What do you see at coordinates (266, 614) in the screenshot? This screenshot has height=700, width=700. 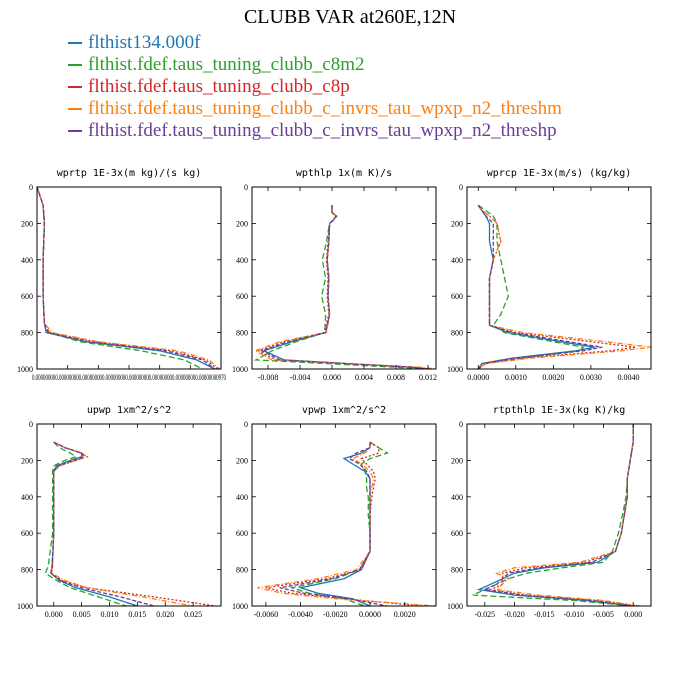 I see `x-tick-label: -0.0060` at bounding box center [266, 614].